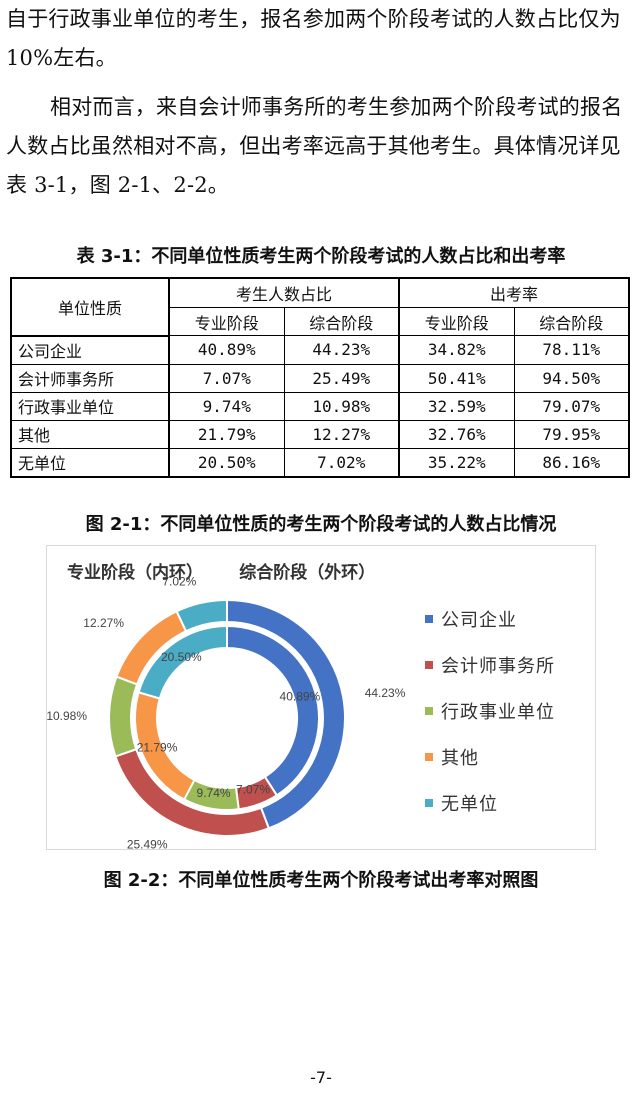 The height and width of the screenshot is (1097, 642). What do you see at coordinates (456, 378) in the screenshot?
I see `table-cell: 50.41%` at bounding box center [456, 378].